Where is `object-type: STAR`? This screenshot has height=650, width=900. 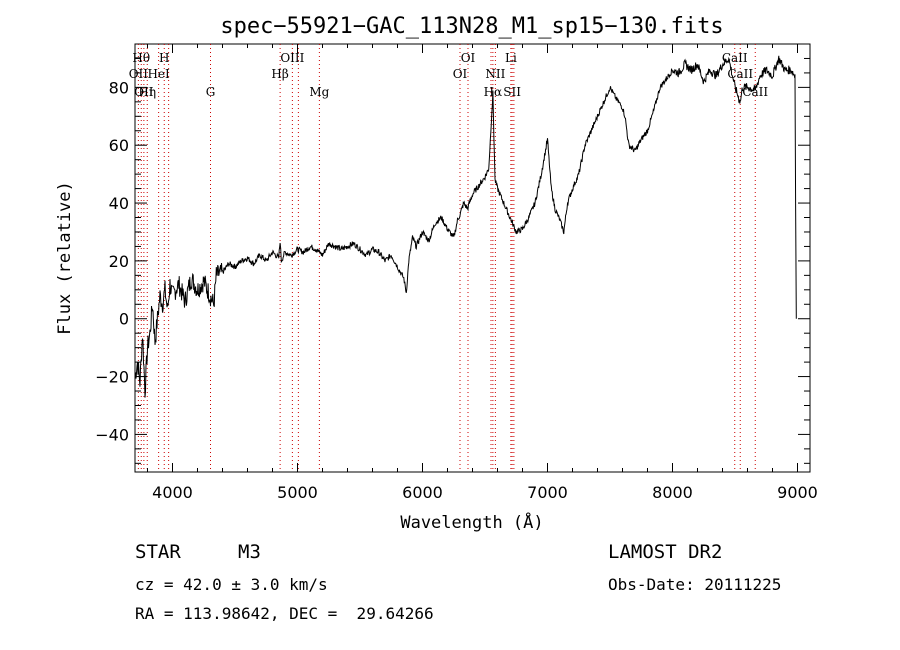 object-type: STAR is located at coordinates (158, 552).